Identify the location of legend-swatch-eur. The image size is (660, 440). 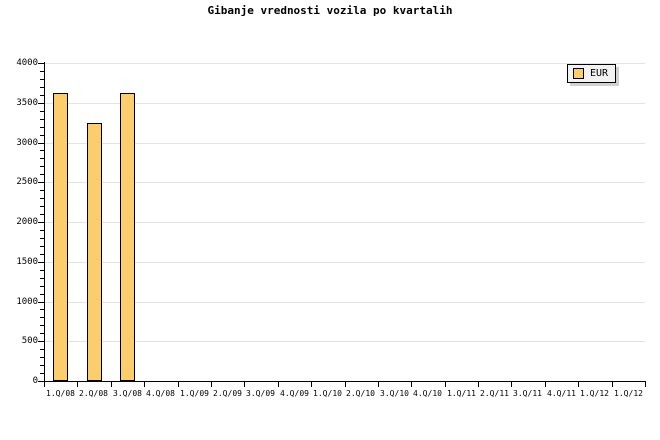
(578, 73).